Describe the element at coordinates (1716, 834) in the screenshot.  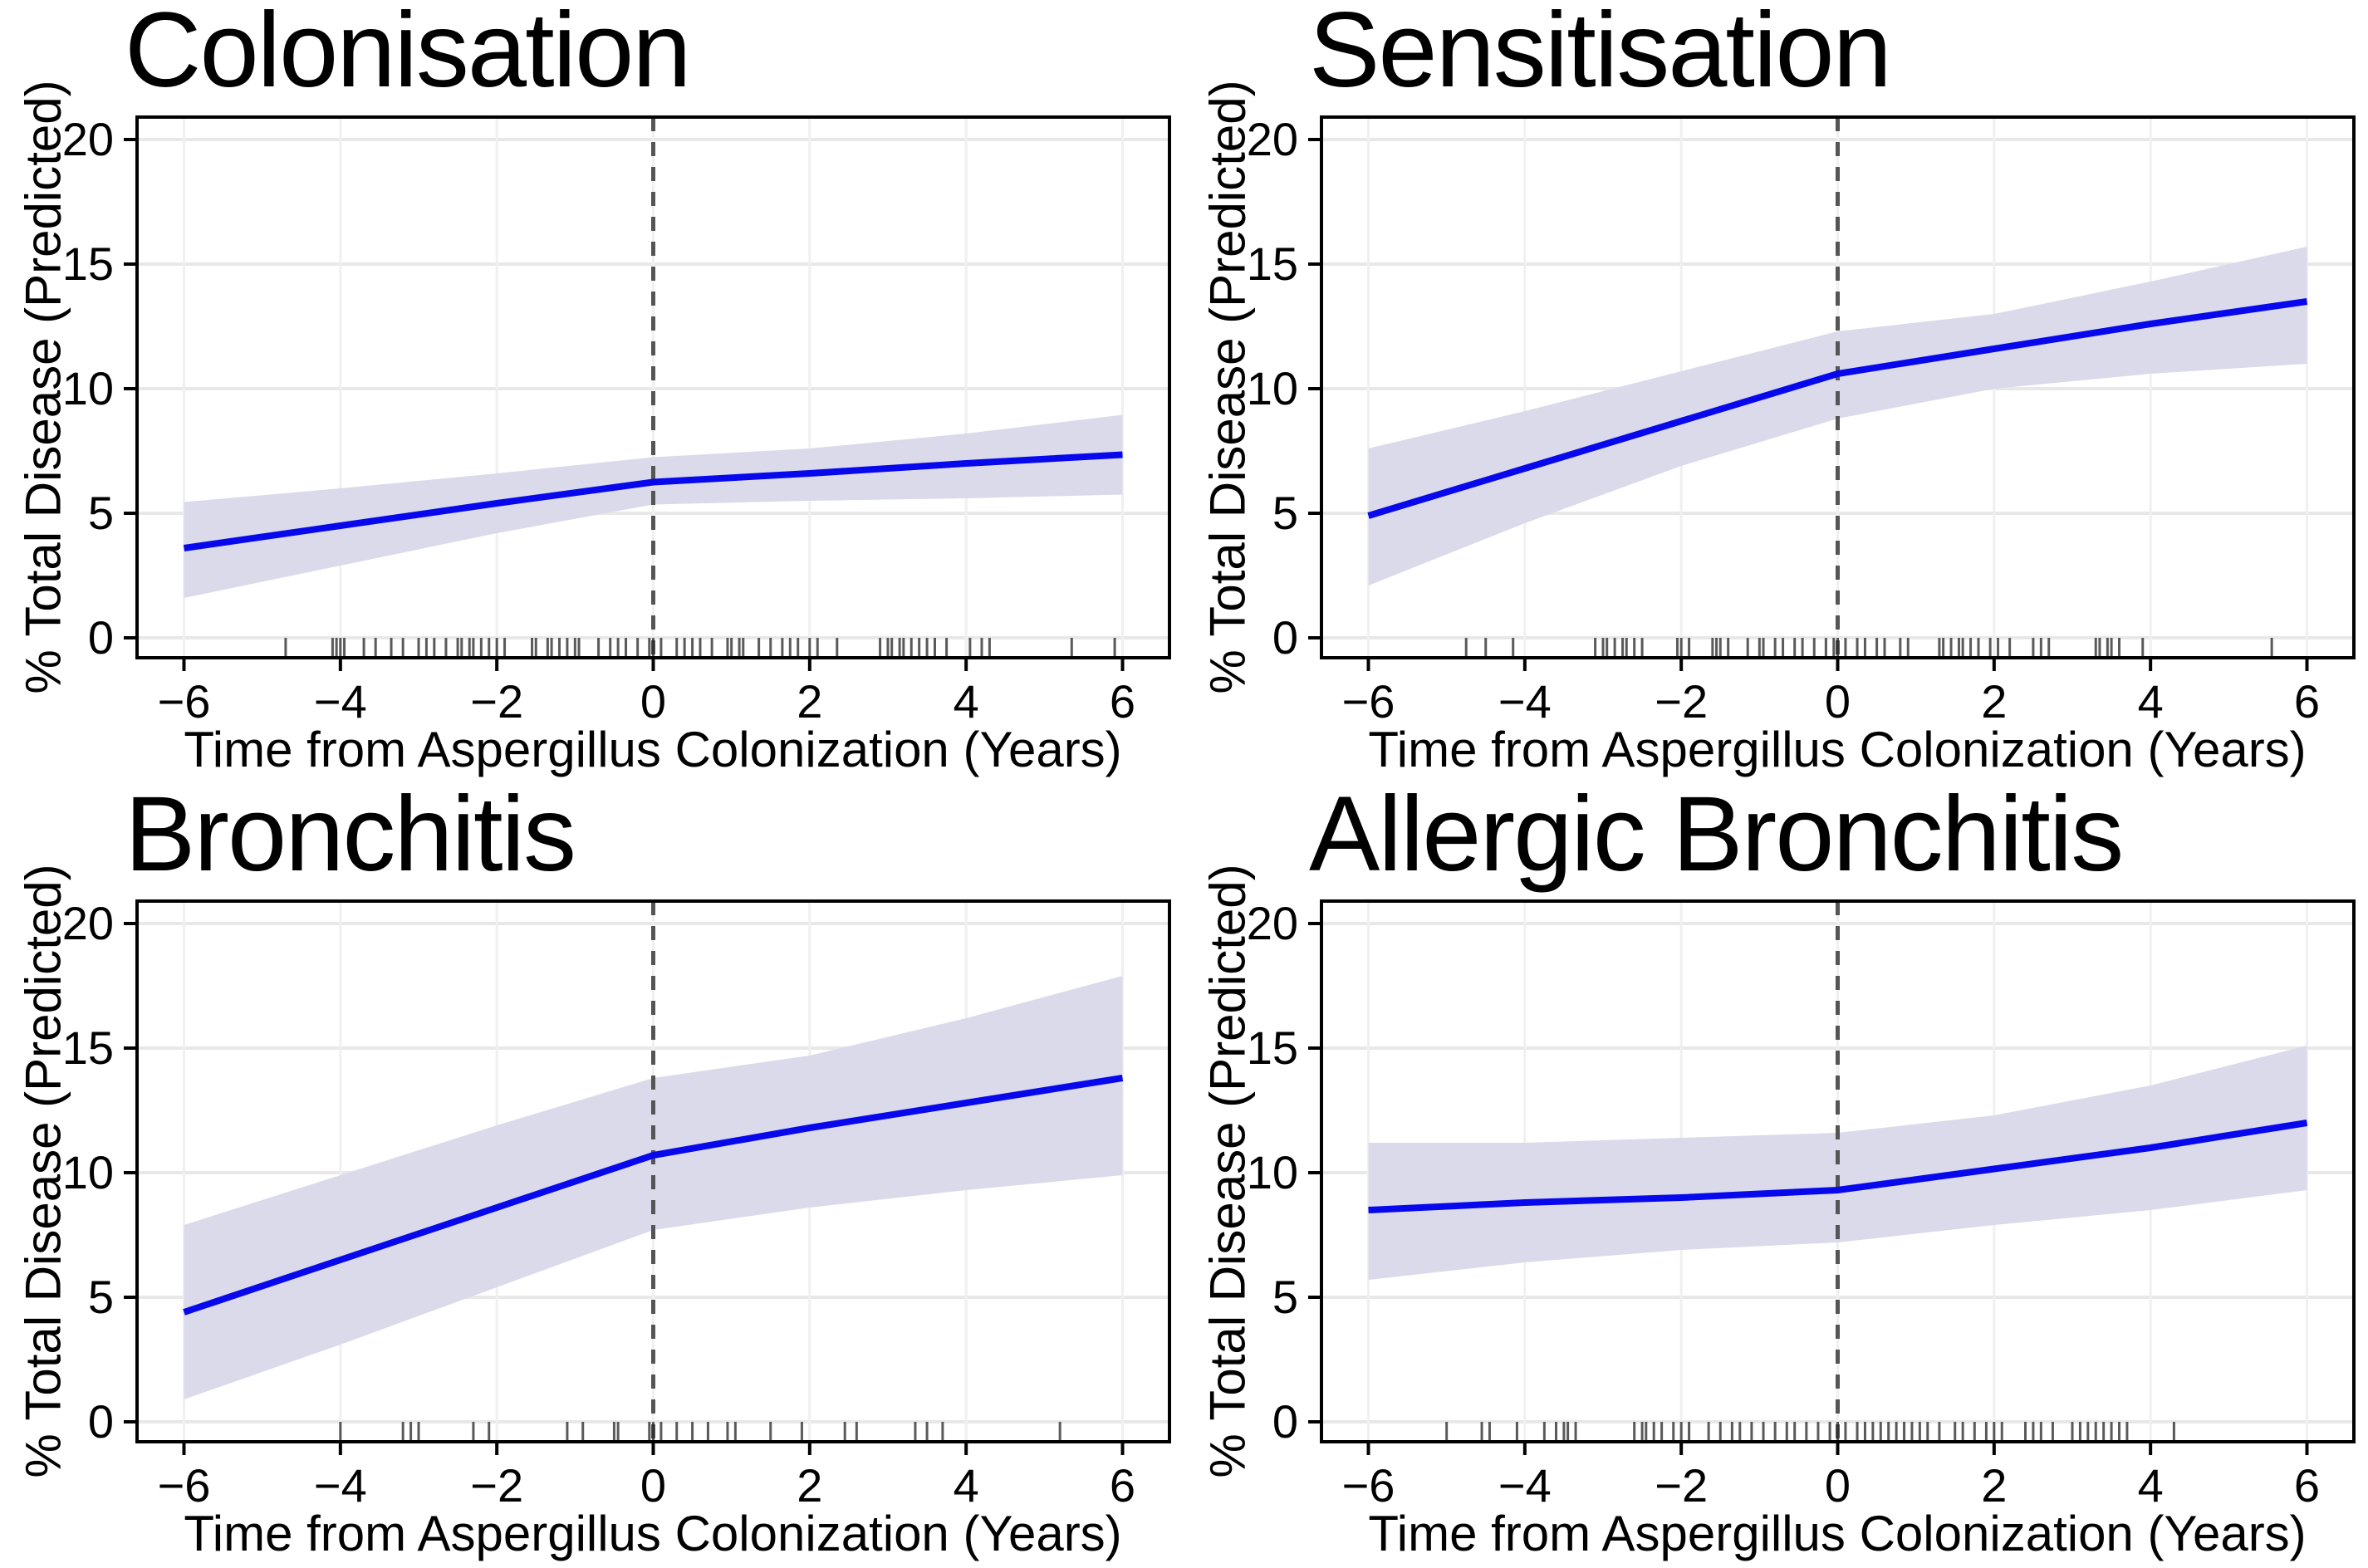
I see `panel-title-allergic-bronchitis: Allergic Bronchitis` at that location.